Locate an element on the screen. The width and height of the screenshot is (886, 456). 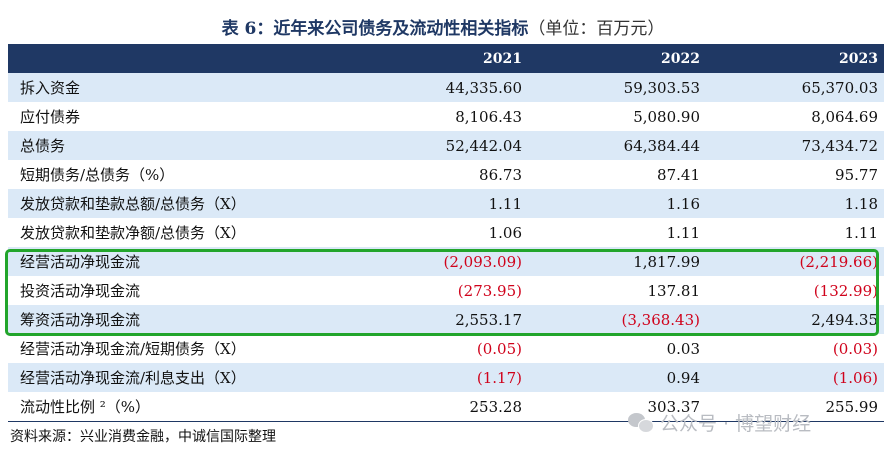
table-row: 应付债券 8,106.43 5,080.90 8,064.69 is located at coordinates (446, 116).